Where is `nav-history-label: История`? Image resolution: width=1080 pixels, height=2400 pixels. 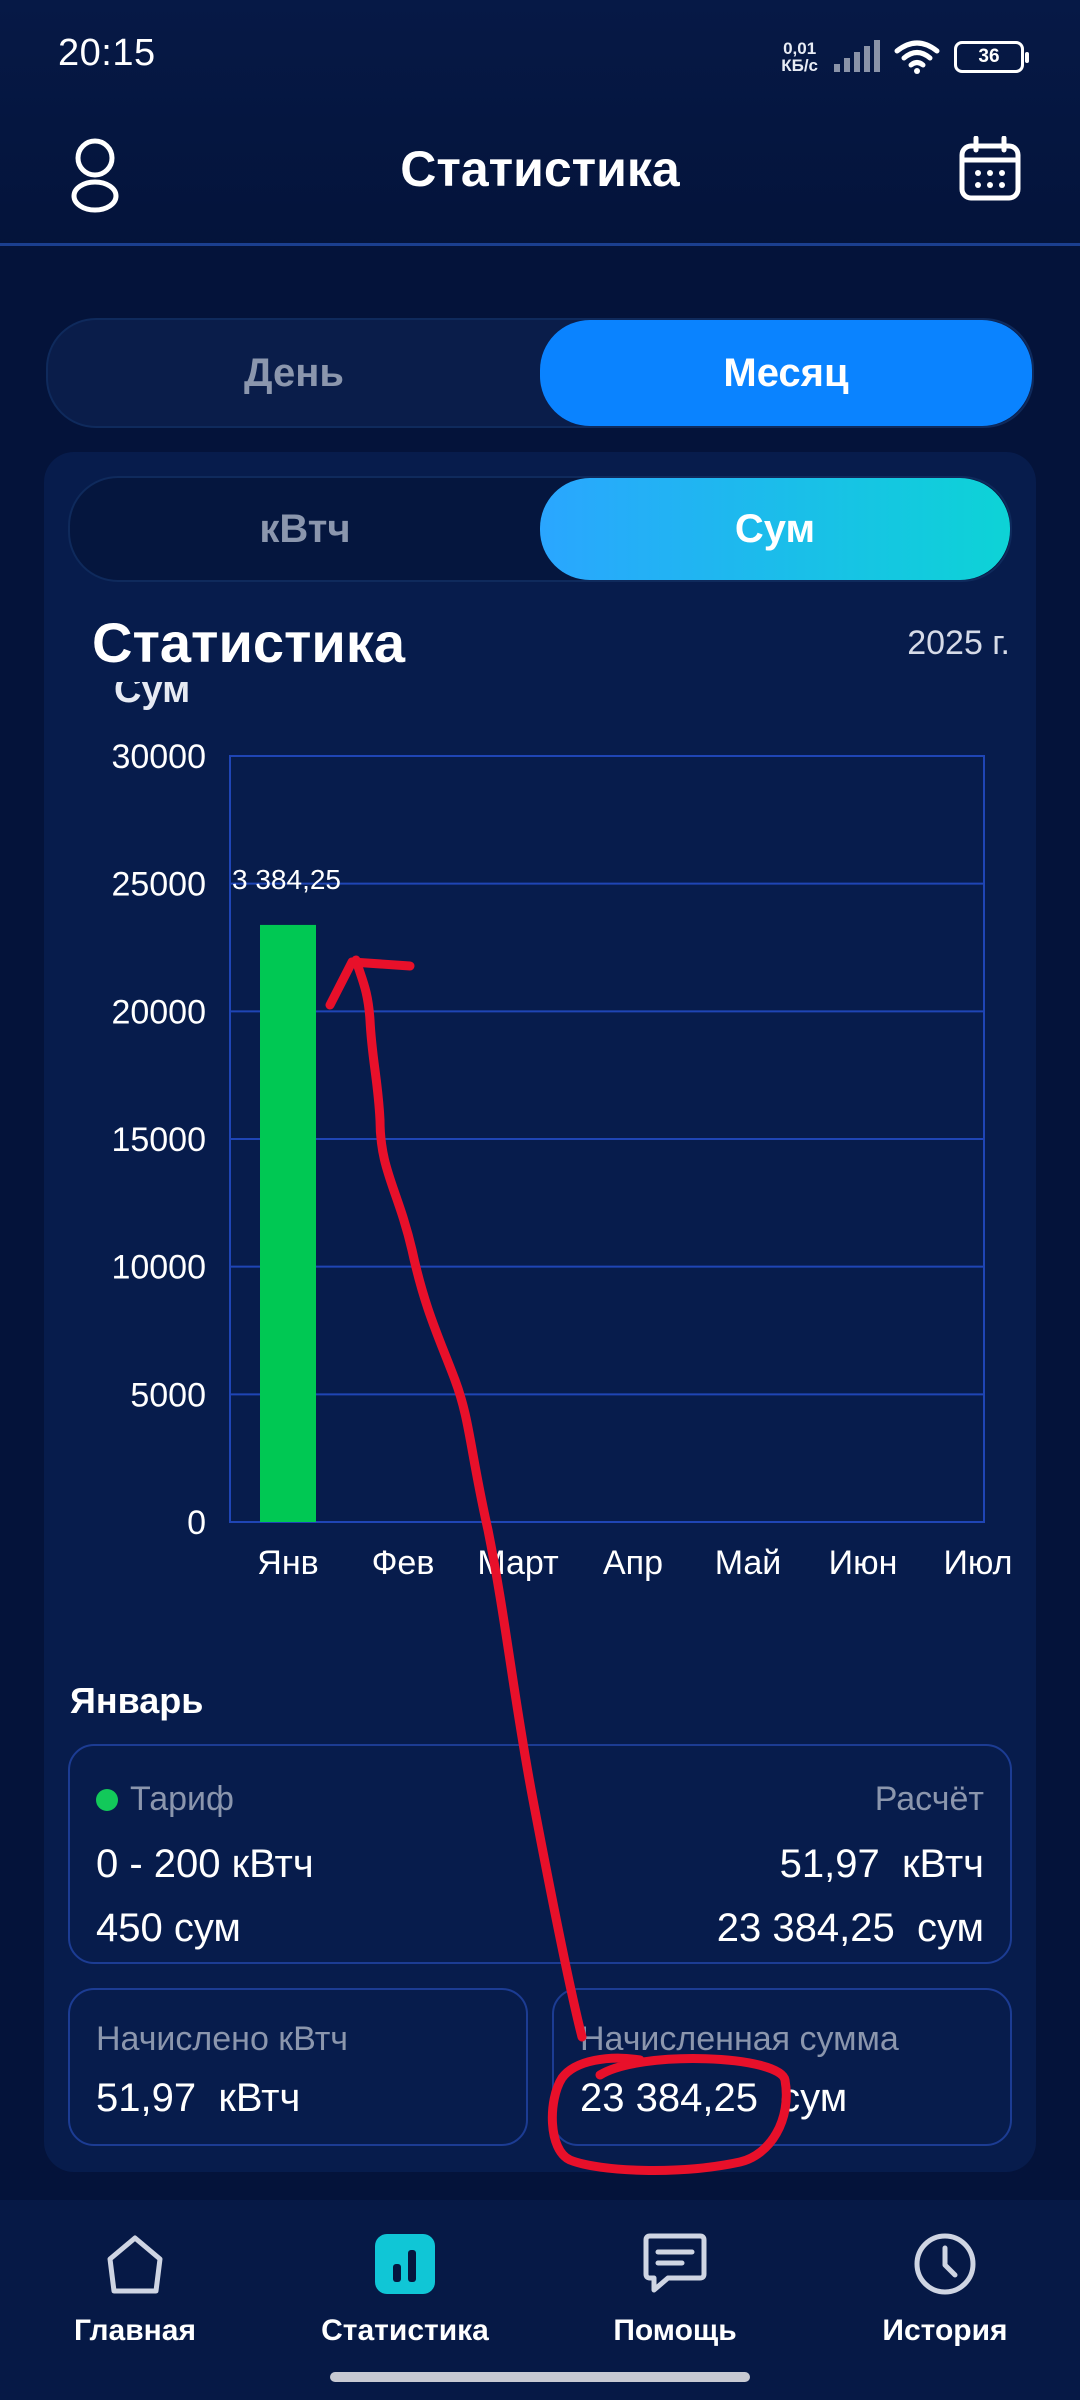 nav-history-label: История is located at coordinates (945, 2330).